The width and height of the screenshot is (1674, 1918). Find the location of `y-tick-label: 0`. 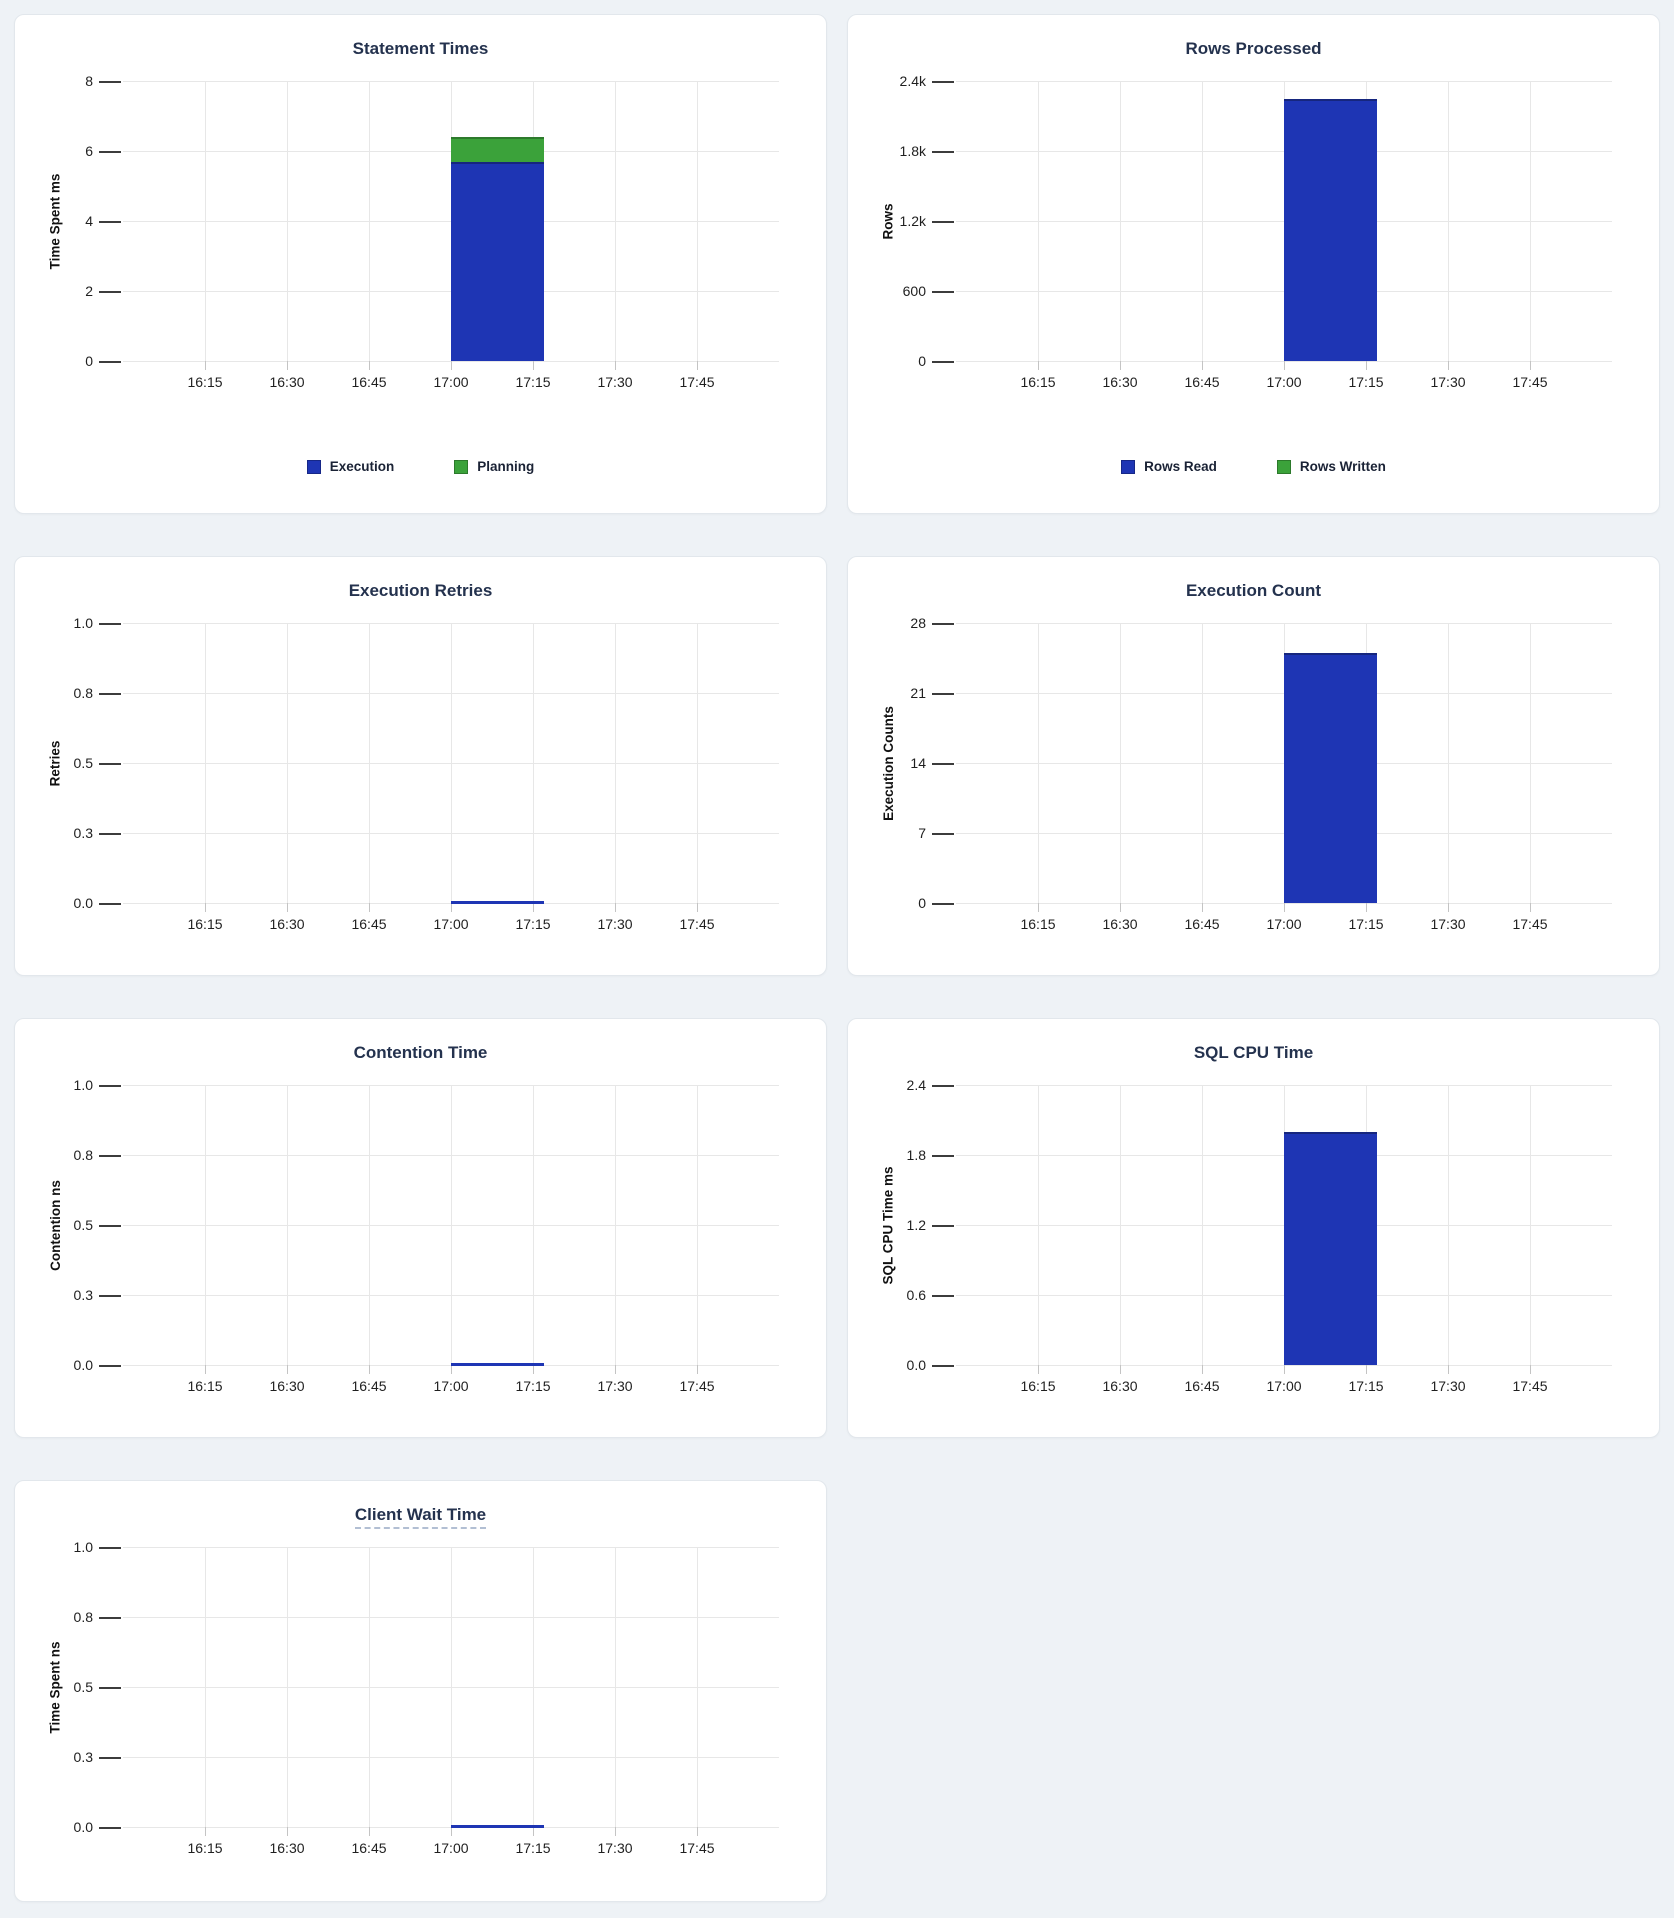

y-tick-label: 0 is located at coordinates (922, 903).